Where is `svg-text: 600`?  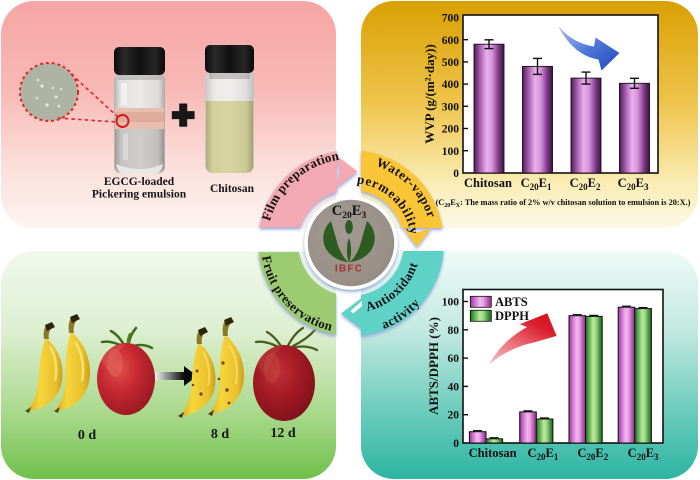
svg-text: 600 is located at coordinates (451, 41).